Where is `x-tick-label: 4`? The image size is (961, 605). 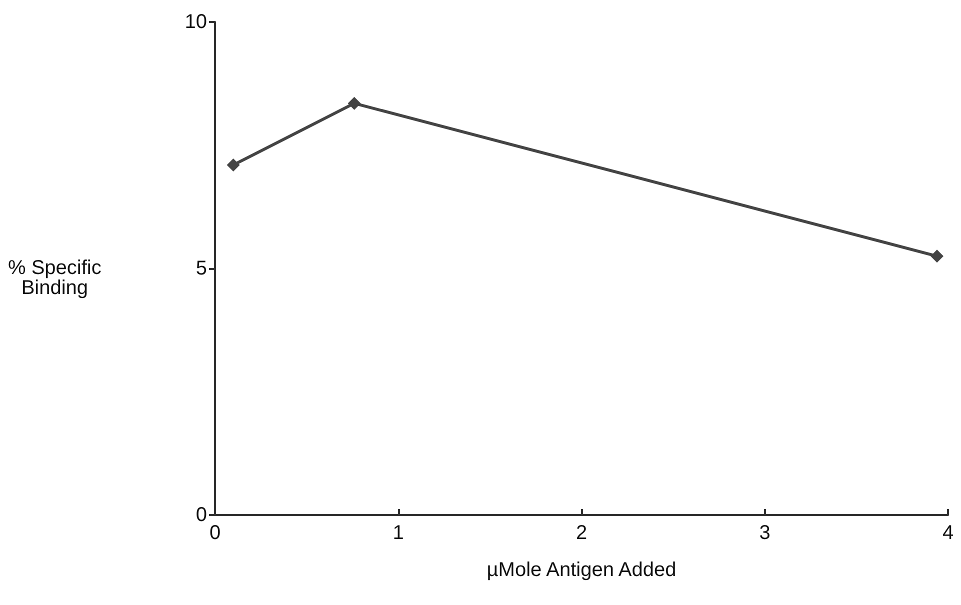
x-tick-label: 4 is located at coordinates (948, 533).